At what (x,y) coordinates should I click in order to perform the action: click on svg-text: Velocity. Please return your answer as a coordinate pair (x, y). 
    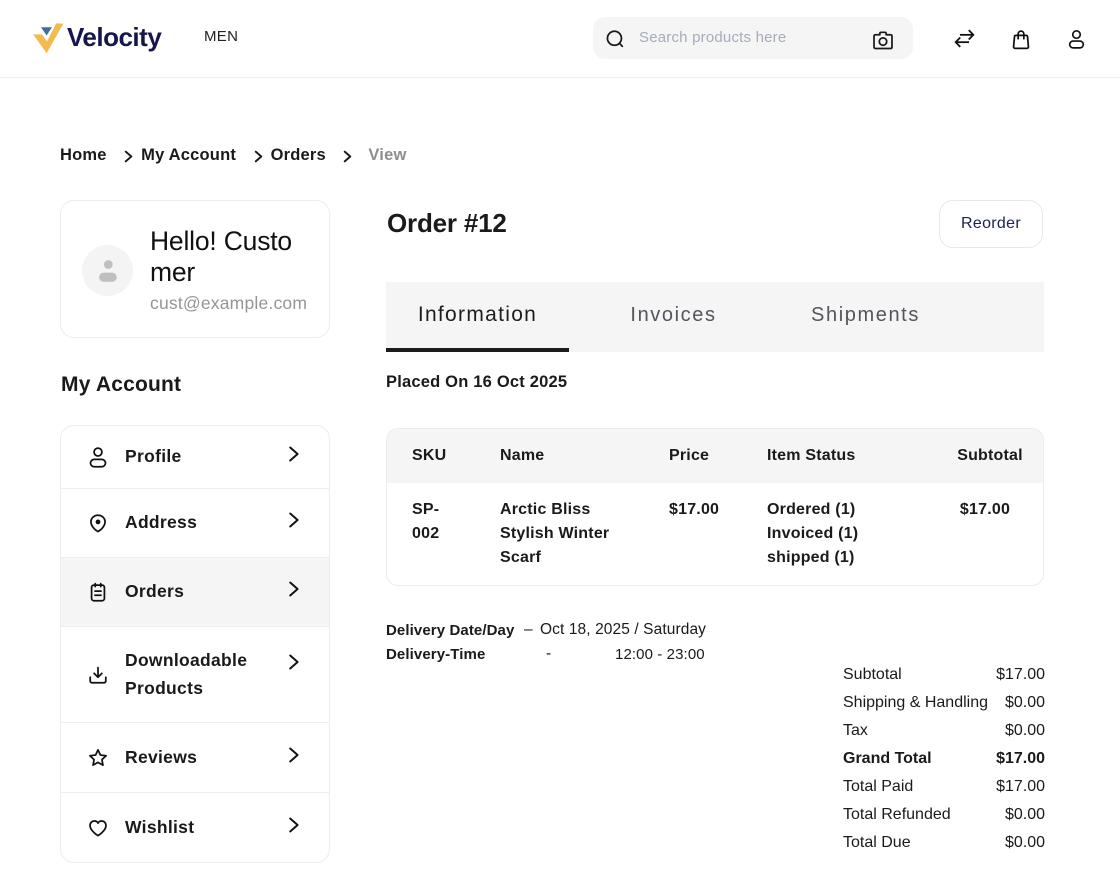
    Looking at the image, I should click on (114, 37).